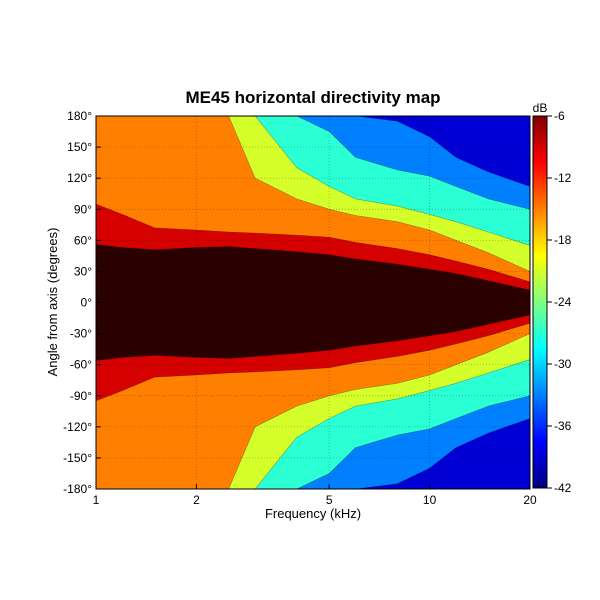 Image resolution: width=600 pixels, height=600 pixels. I want to click on x-tick-label: 20, so click(530, 500).